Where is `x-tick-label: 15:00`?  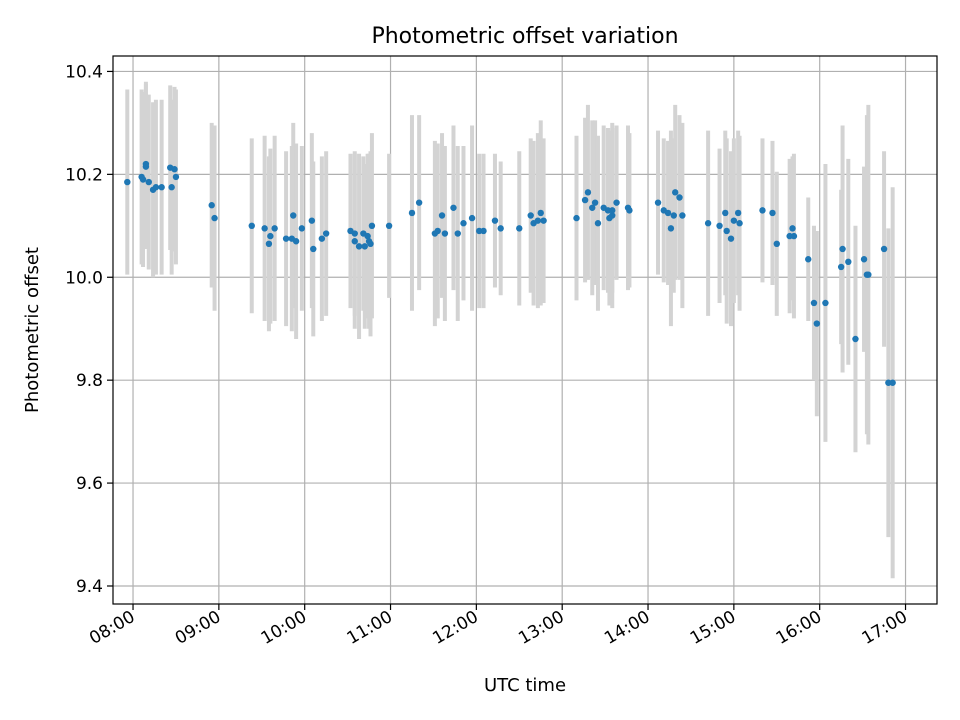
x-tick-label: 15:00 is located at coordinates (713, 628).